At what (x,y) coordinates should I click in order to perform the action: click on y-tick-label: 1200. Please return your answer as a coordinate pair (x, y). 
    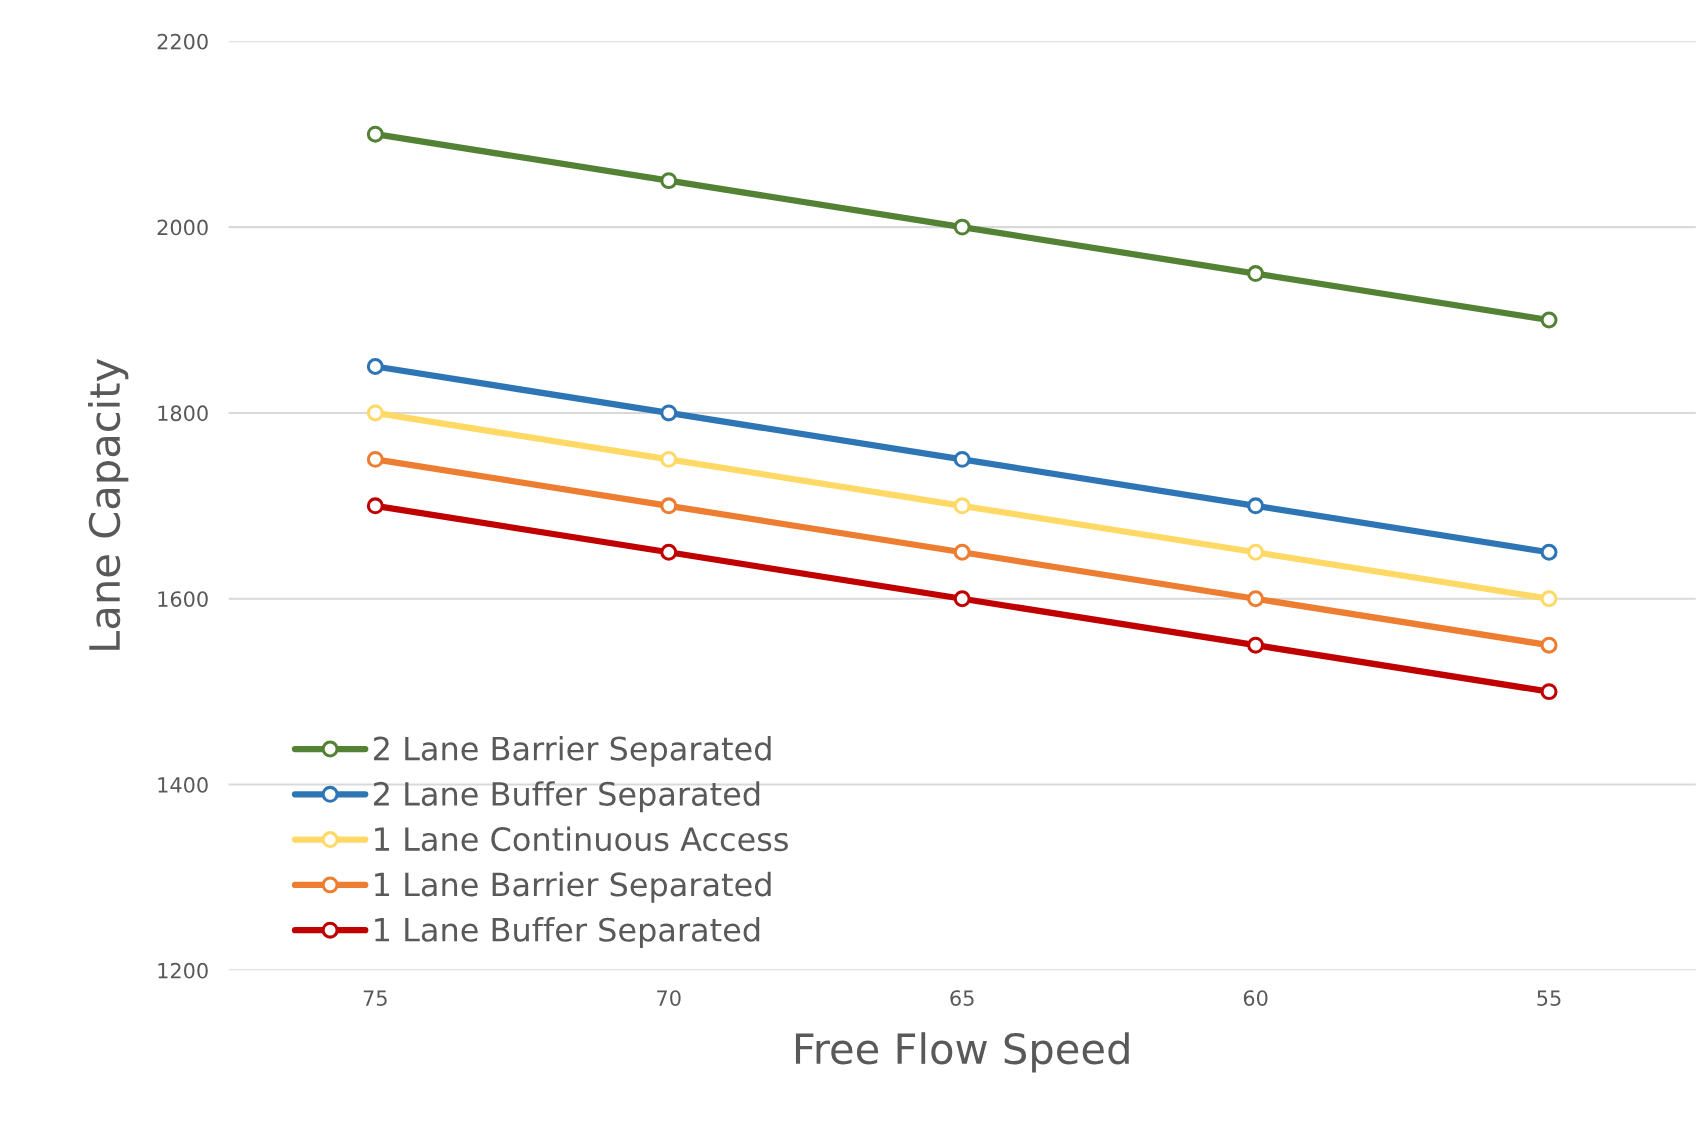
    Looking at the image, I should click on (183, 970).